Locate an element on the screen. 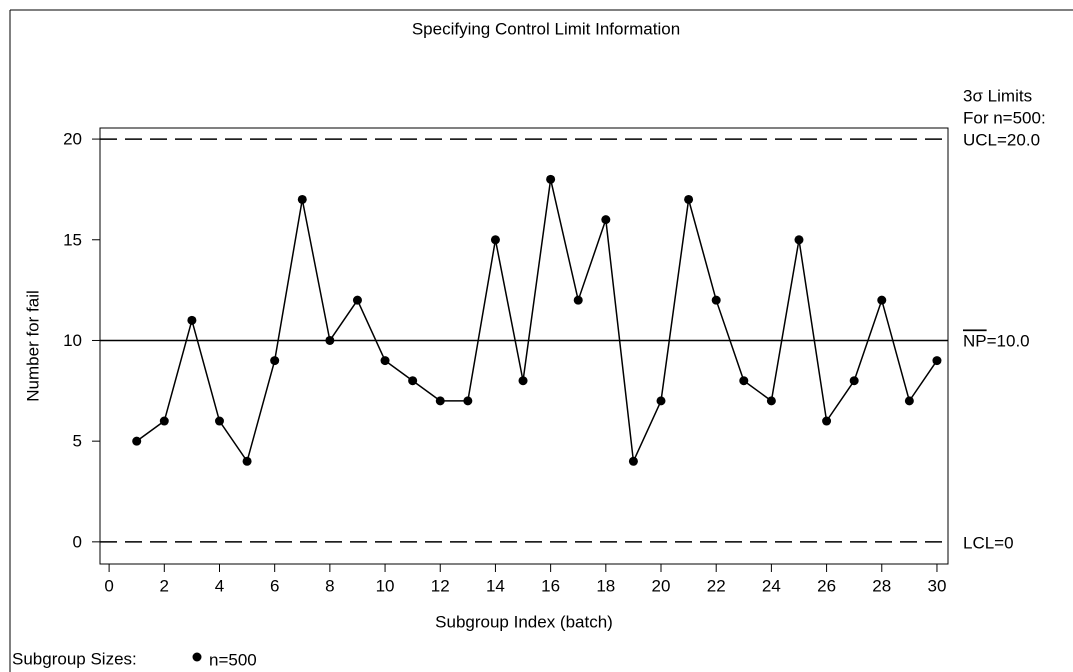 This screenshot has width=1073, height=672. y-tick-label: 20 is located at coordinates (72, 139).